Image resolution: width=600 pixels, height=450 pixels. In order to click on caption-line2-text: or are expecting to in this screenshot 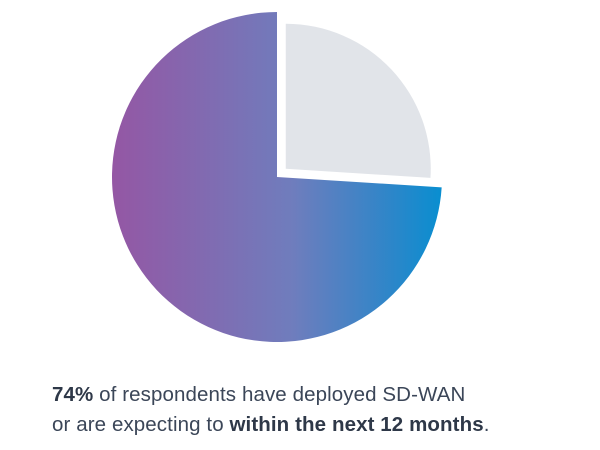, I will do `click(141, 424)`.